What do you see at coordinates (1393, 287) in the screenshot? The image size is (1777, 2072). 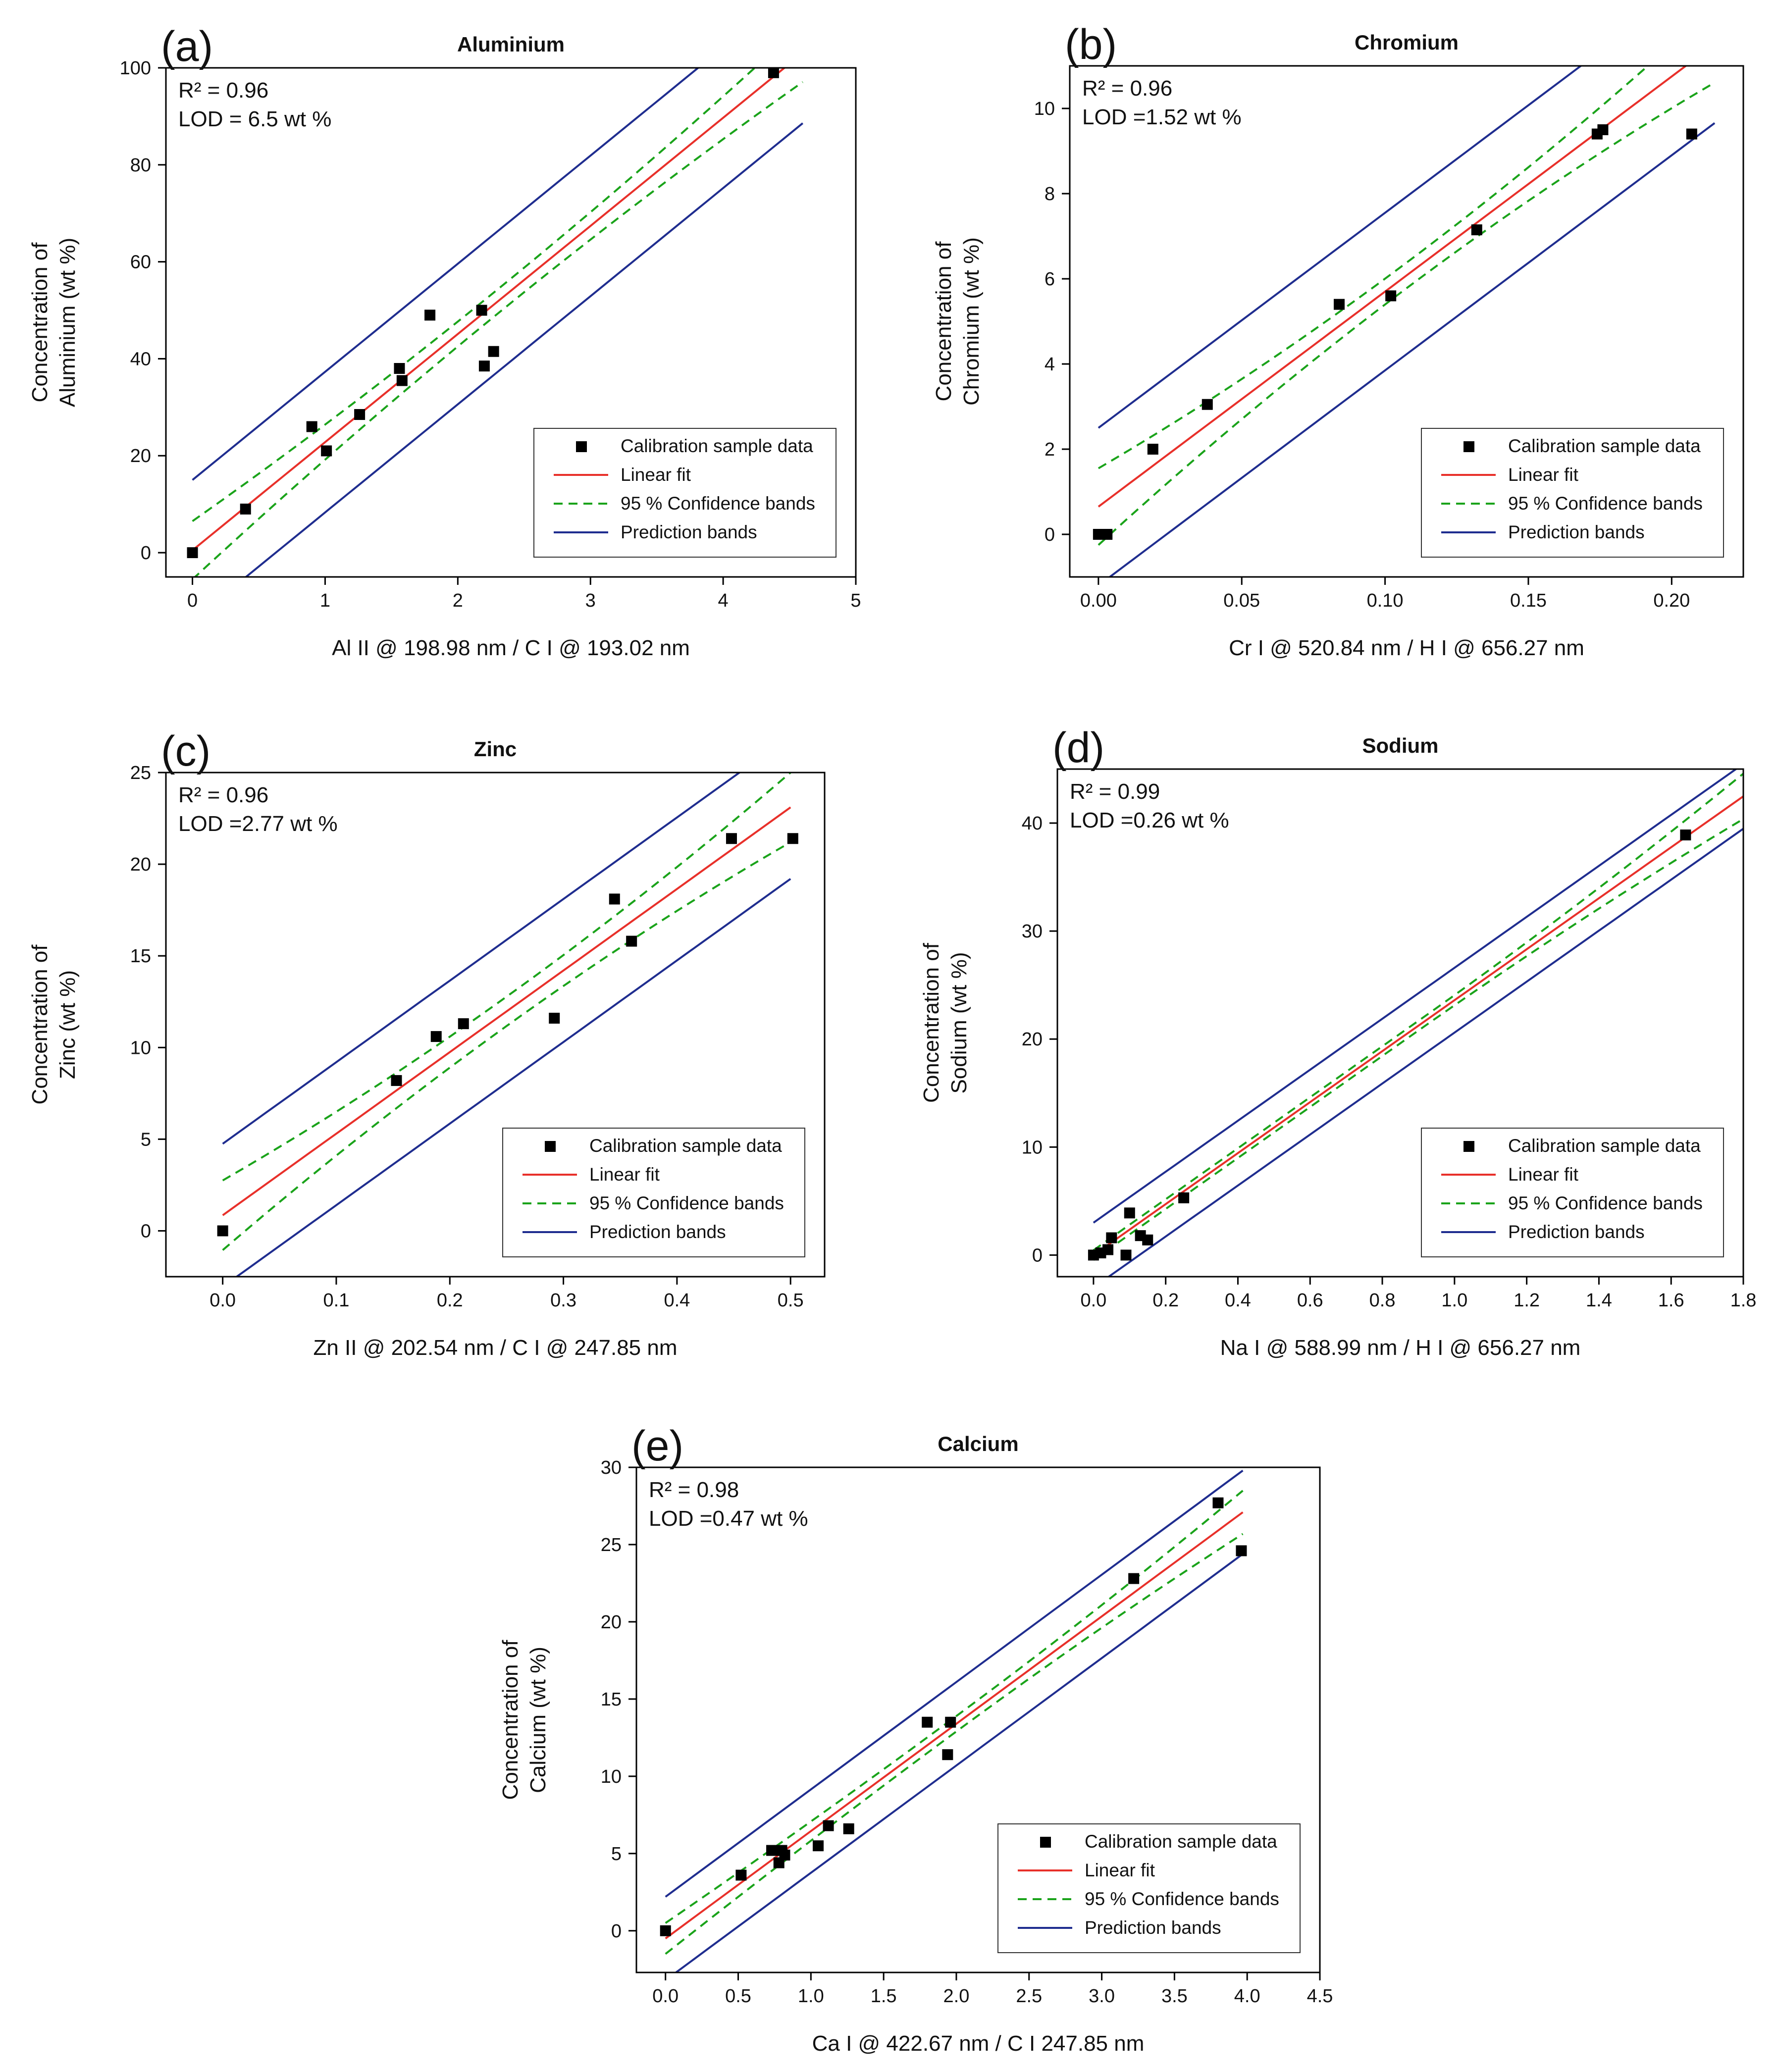 I see `linear-fit-line` at bounding box center [1393, 287].